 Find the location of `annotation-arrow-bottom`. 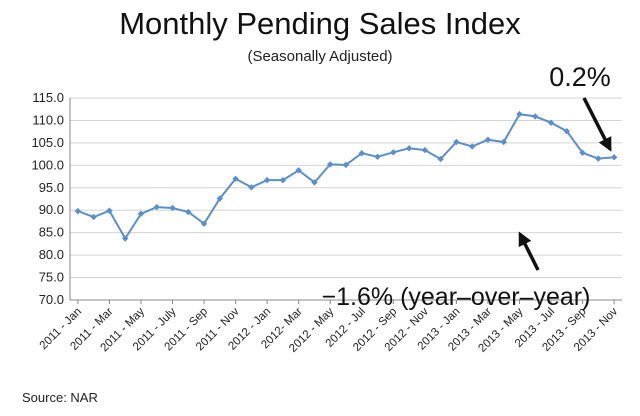

annotation-arrow-bottom is located at coordinates (529, 251).